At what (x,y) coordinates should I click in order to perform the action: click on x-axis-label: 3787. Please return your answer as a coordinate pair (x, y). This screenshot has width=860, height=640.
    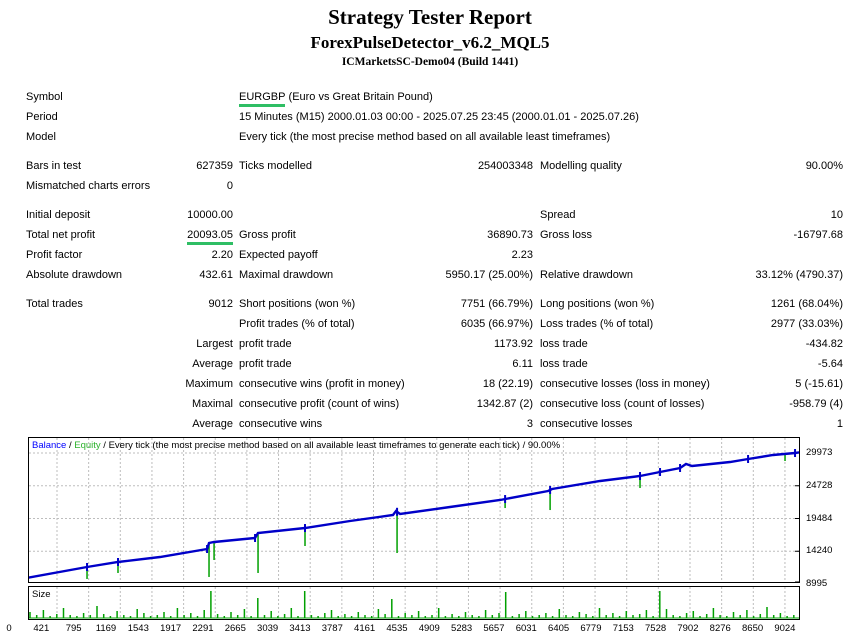
    Looking at the image, I should click on (332, 628).